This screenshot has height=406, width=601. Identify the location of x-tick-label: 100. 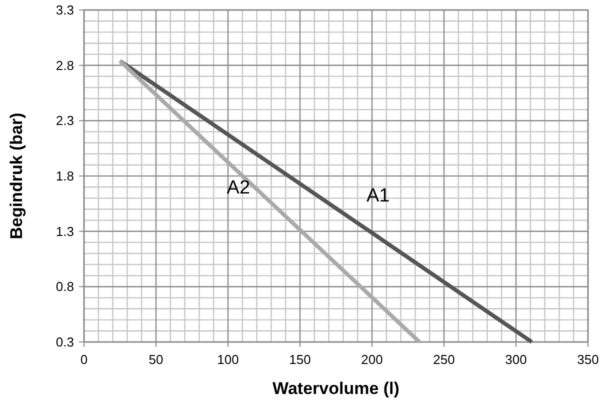
(228, 359).